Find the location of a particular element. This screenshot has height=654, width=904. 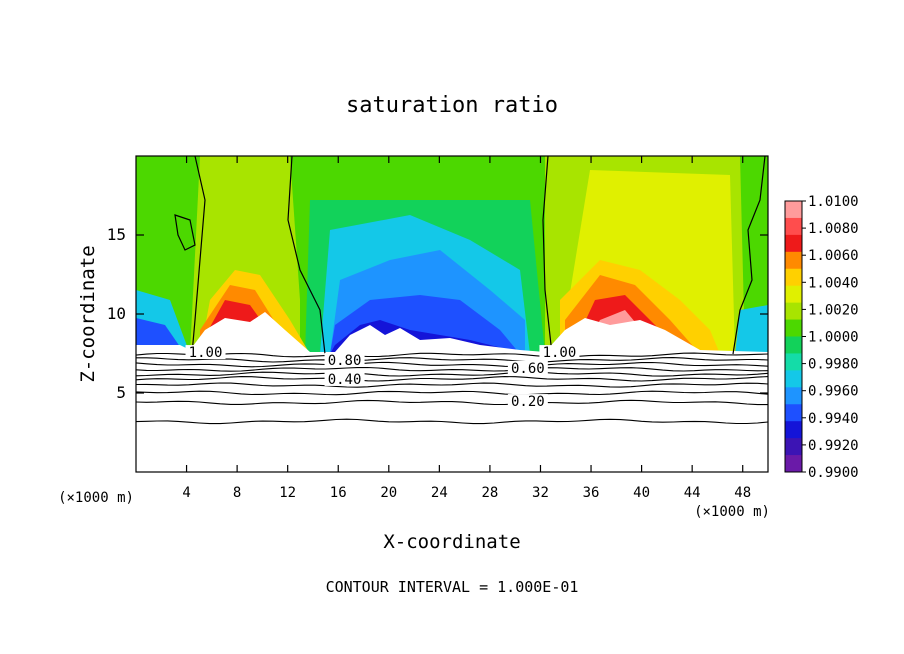

x-tick-label: 28 is located at coordinates (489, 493).